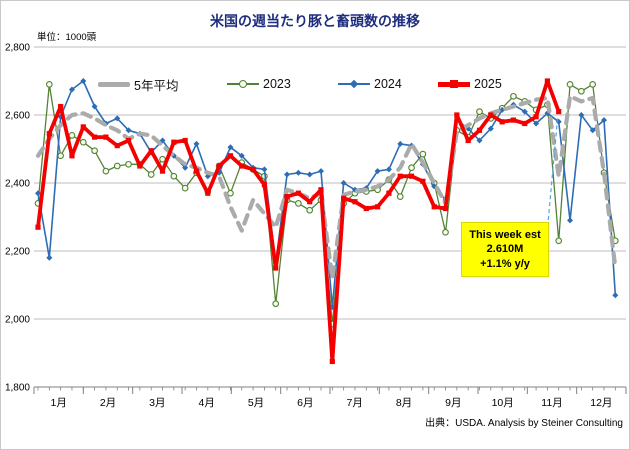 The width and height of the screenshot is (630, 450). I want to click on annotation-line2: 2.610M, so click(505, 249).